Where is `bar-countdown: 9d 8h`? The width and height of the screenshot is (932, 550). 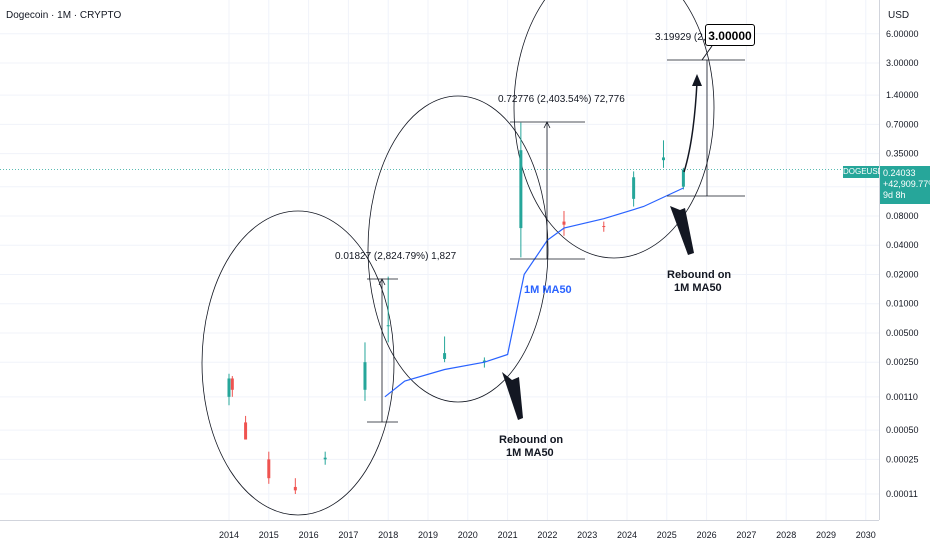
bar-countdown: 9d 8h is located at coordinates (894, 195).